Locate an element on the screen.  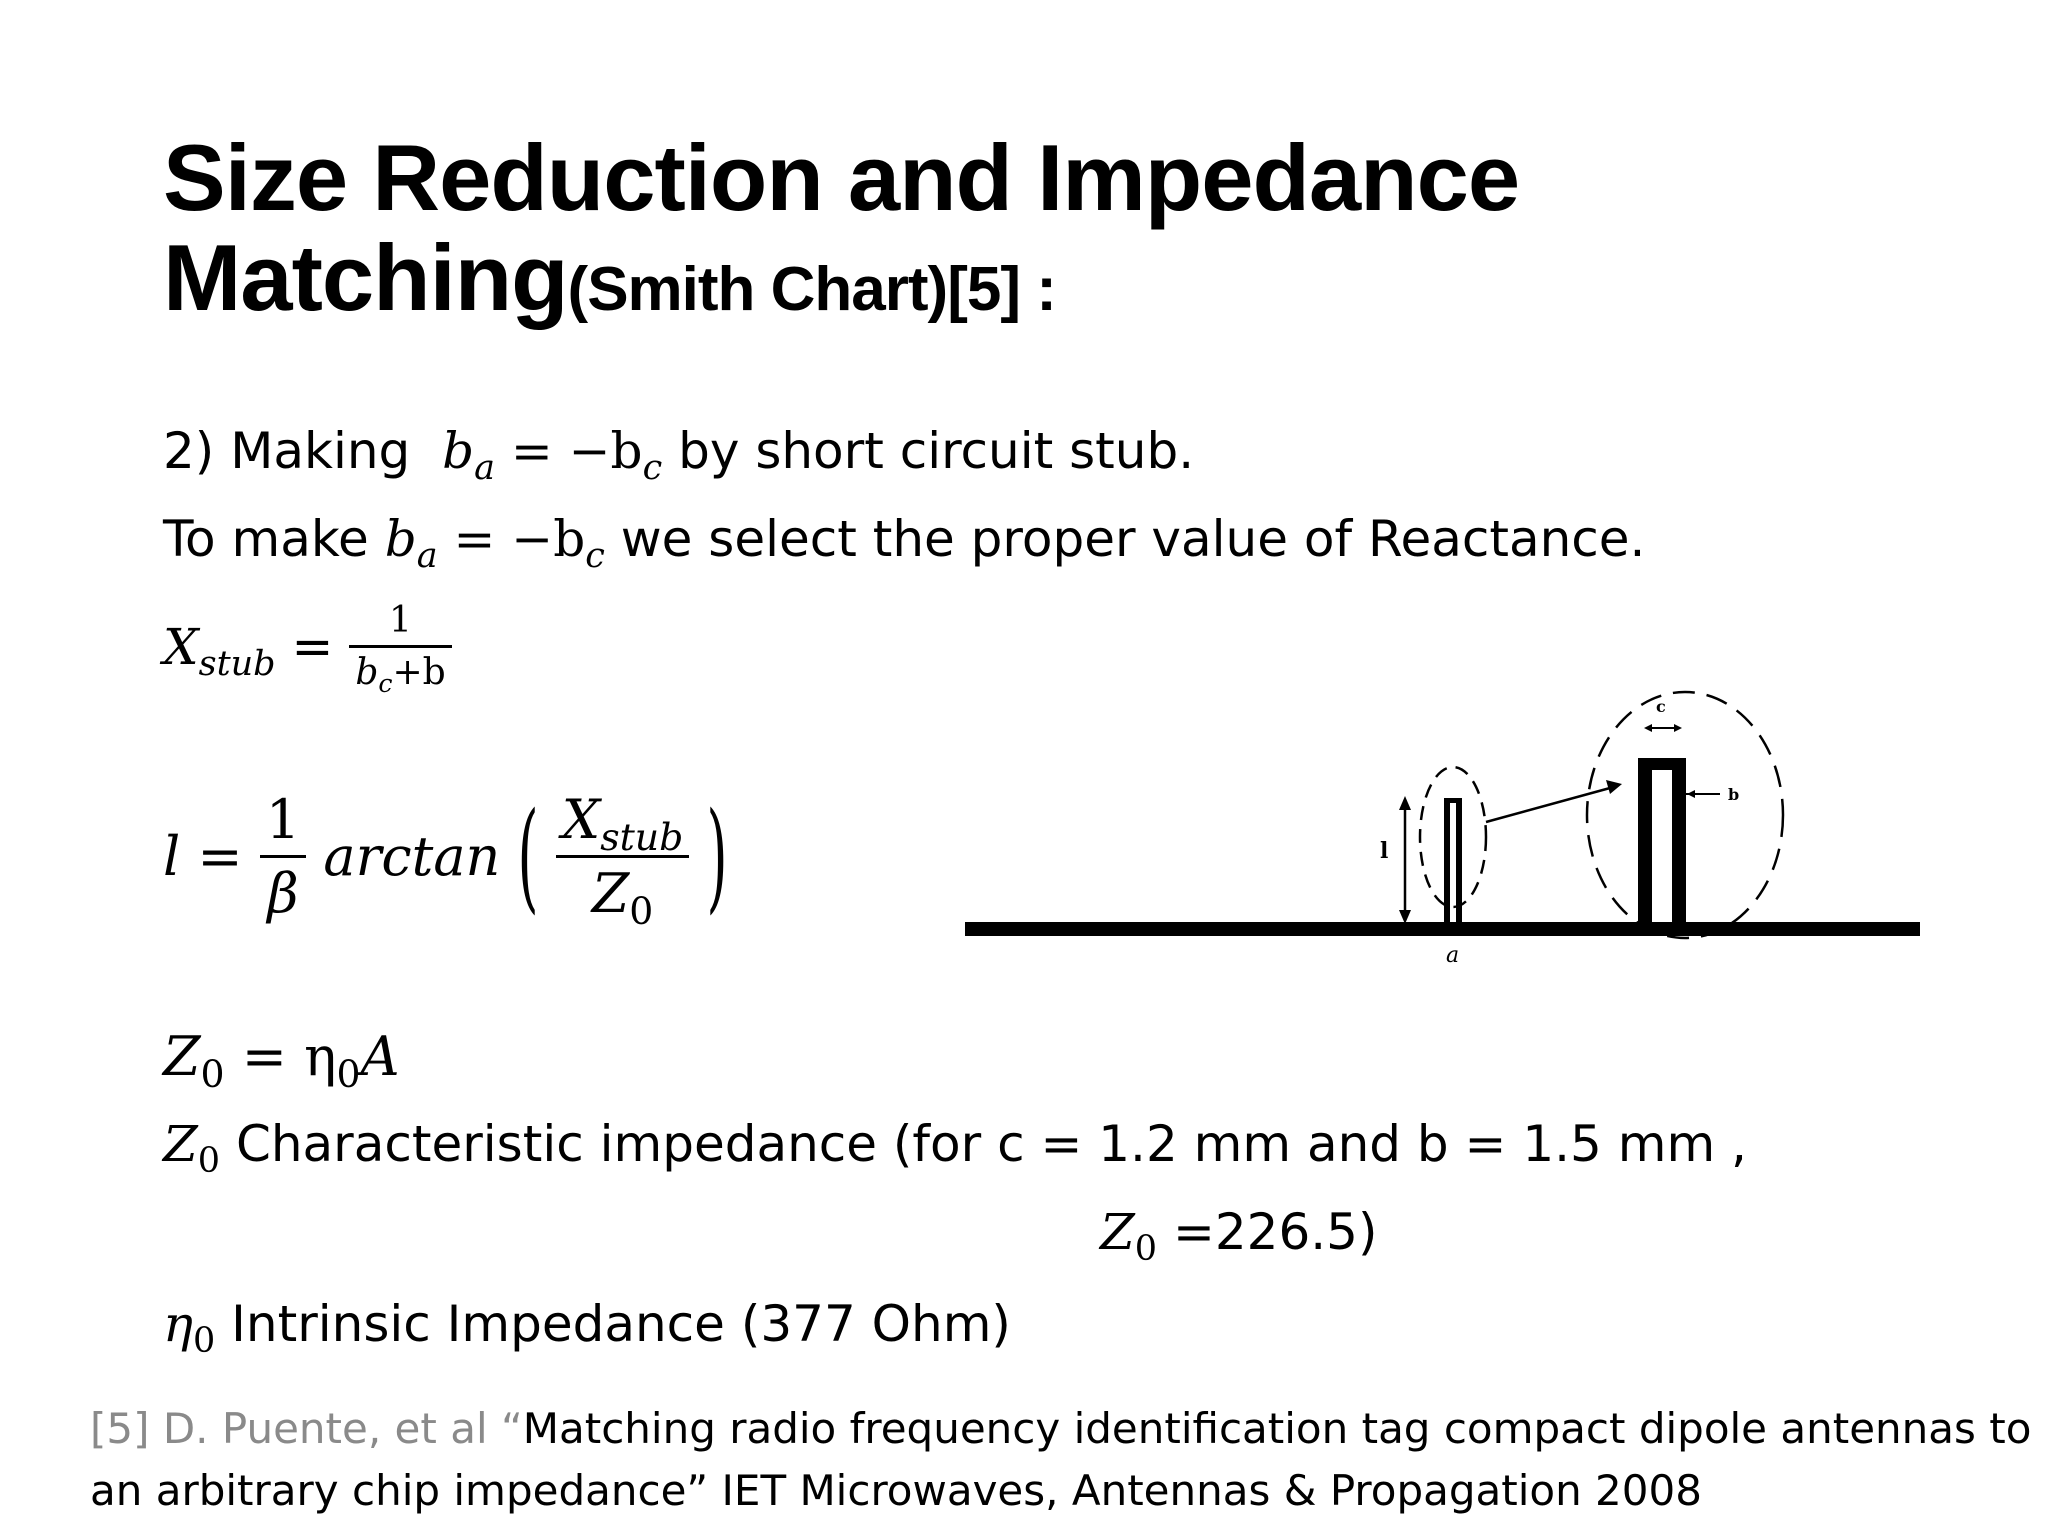
enlarged-stub-right is located at coordinates (1679, 842).